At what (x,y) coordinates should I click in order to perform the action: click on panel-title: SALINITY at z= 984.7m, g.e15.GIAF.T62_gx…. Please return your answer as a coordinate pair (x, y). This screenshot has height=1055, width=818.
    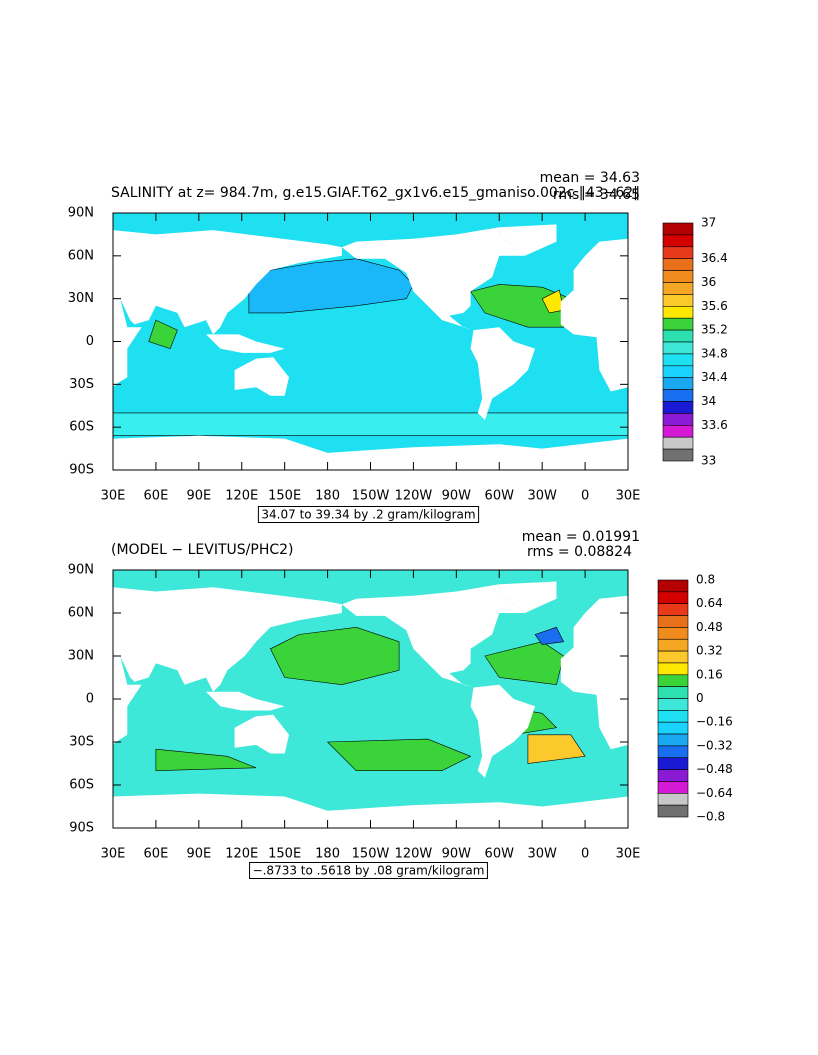
    Looking at the image, I should click on (375, 193).